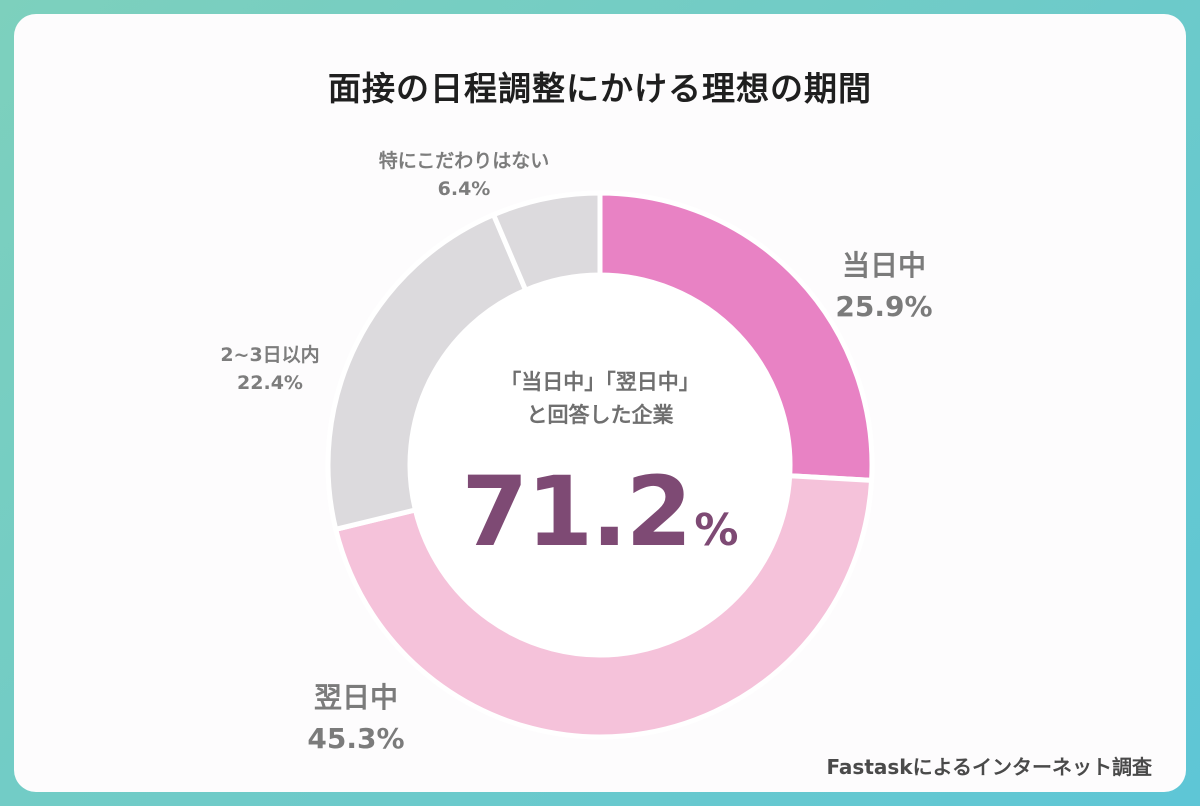 Image resolution: width=1200 pixels, height=806 pixels. I want to click on label-next-day: 翌日中 45.3%, so click(356, 718).